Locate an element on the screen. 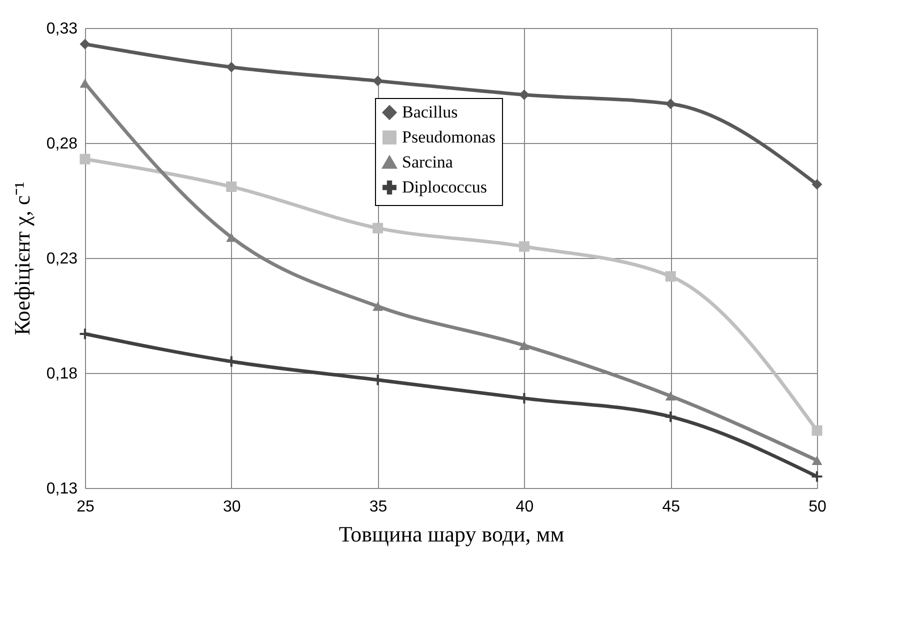 The width and height of the screenshot is (921, 620). legend-label: Sarcina is located at coordinates (428, 162).